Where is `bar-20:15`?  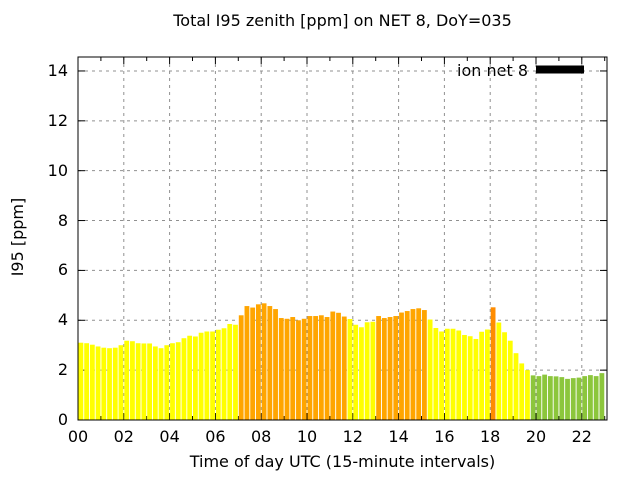
bar-20:15 is located at coordinates (545, 397).